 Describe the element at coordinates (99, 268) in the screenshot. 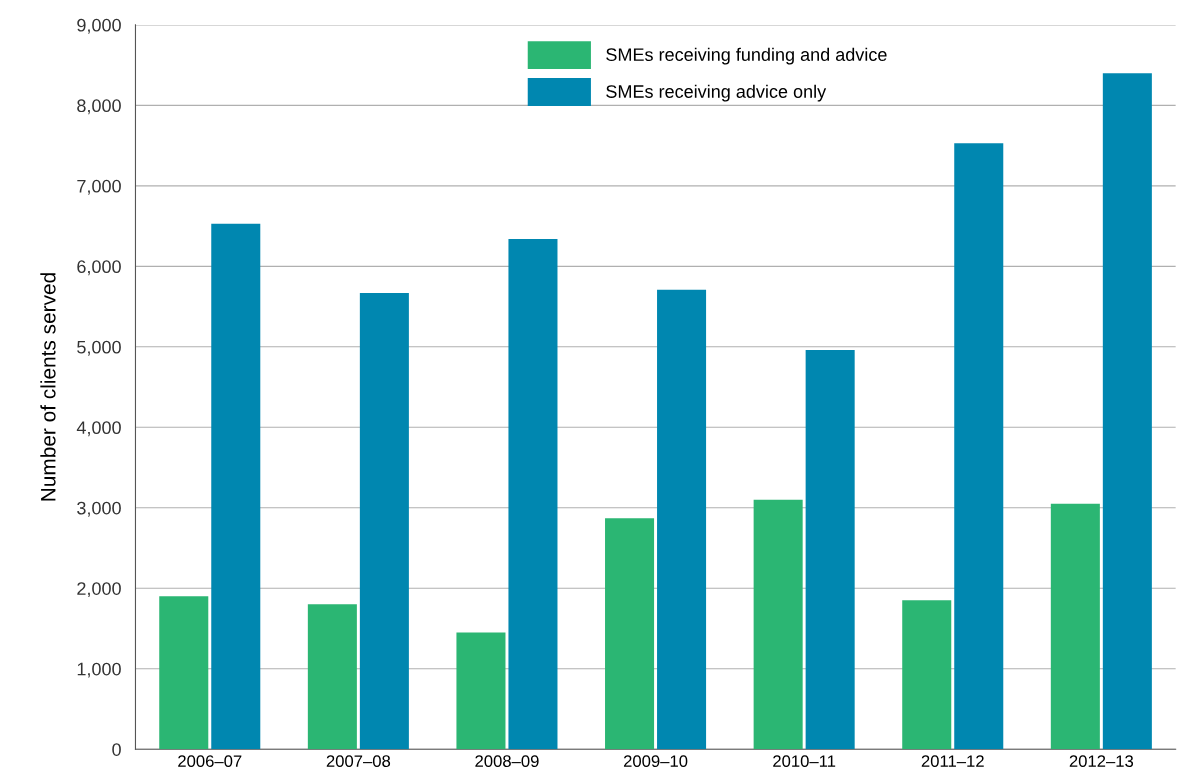

I see `y-tick-label: 6,000` at that location.